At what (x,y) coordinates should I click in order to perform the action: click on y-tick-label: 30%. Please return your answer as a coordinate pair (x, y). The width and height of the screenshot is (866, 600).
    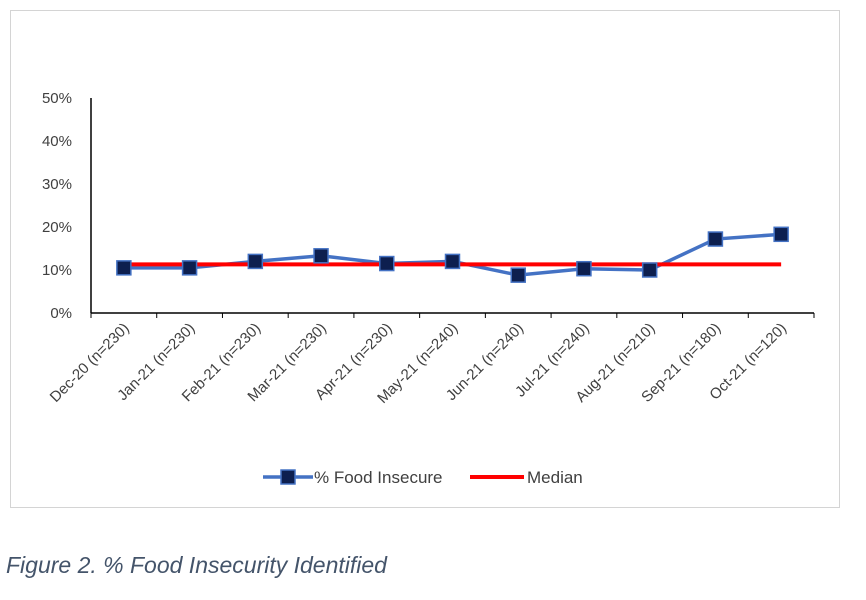
    Looking at the image, I should click on (57, 184).